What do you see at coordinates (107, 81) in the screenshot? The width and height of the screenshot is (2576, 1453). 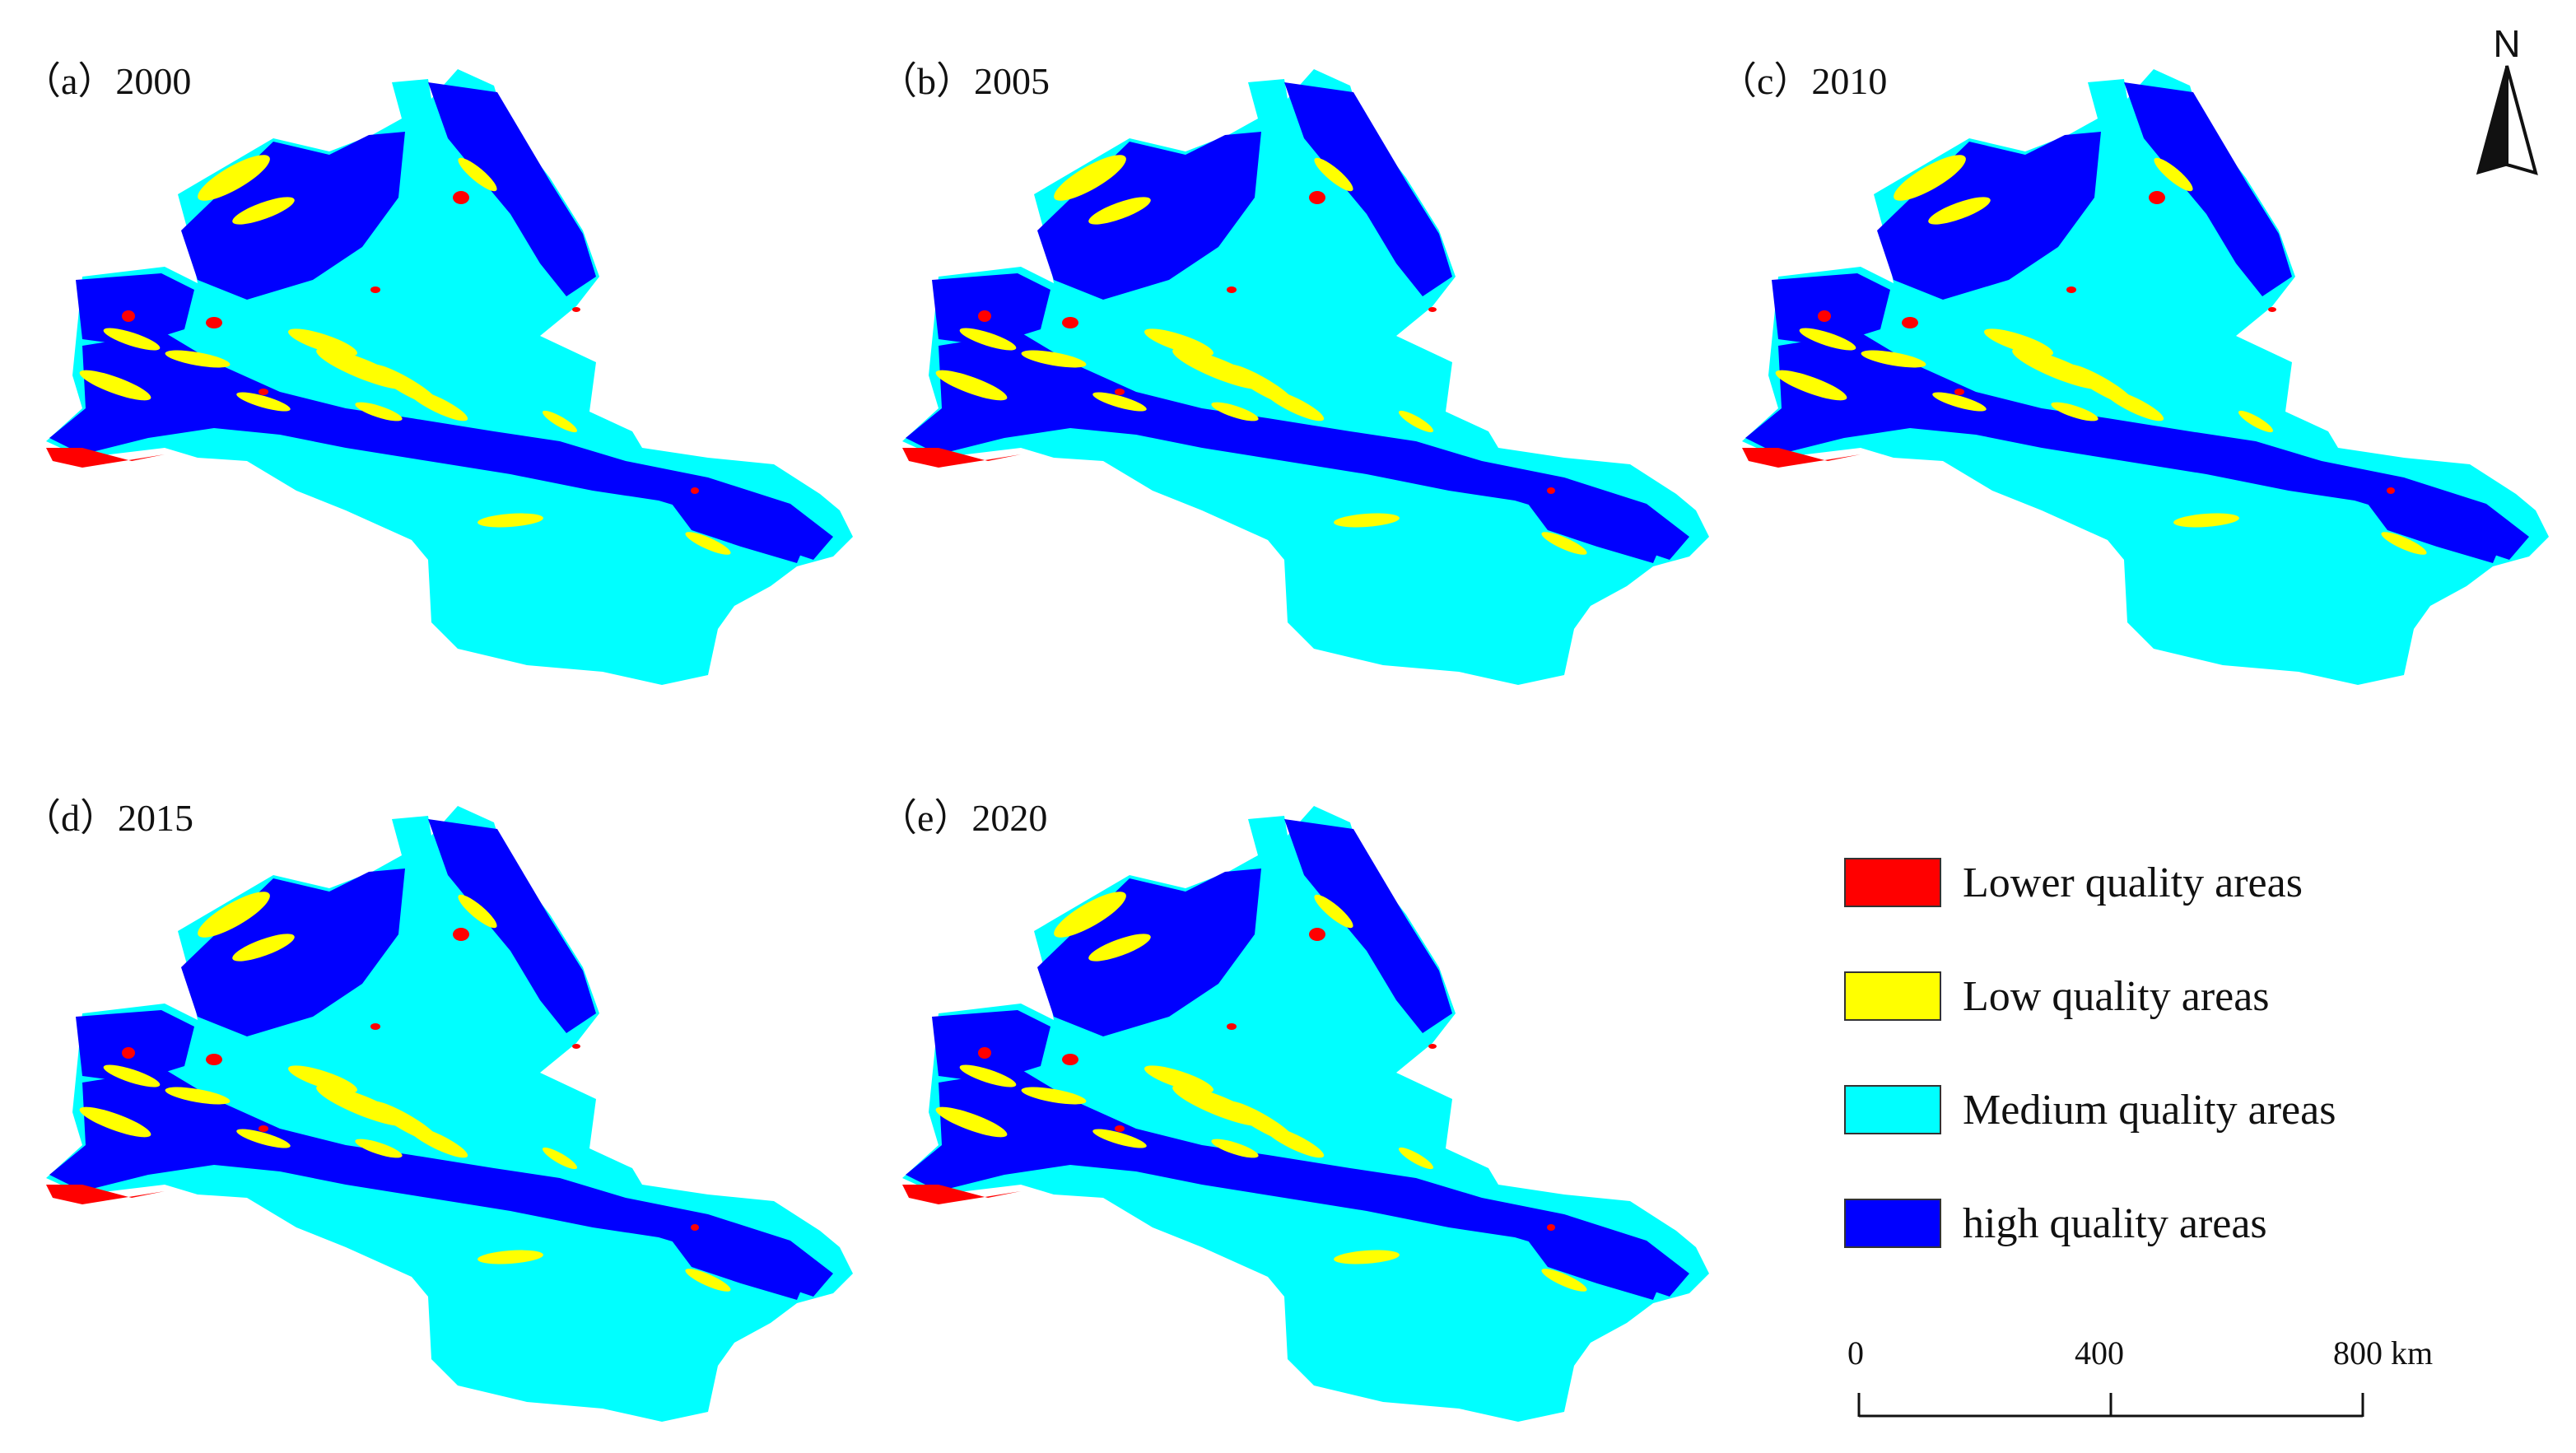 I see `panel-label: （a）2000` at bounding box center [107, 81].